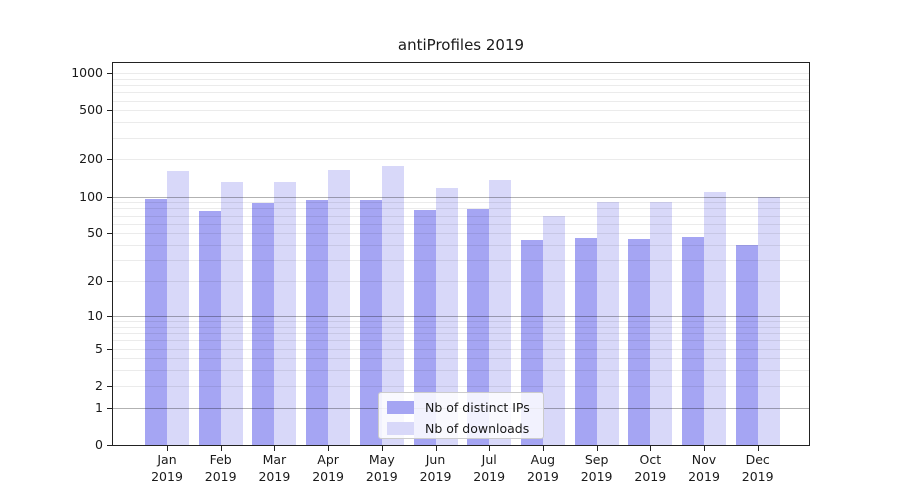 Image resolution: width=900 pixels, height=500 pixels. Describe the element at coordinates (543, 448) in the screenshot. I see `x-tick-mark-aug` at that location.